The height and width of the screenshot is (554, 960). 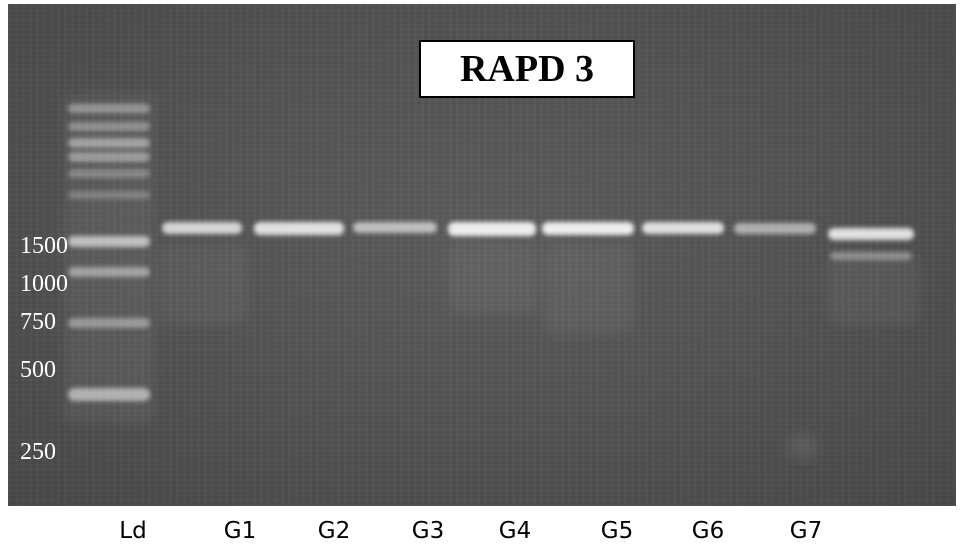 I want to click on artifact-spot, so click(x=803, y=446).